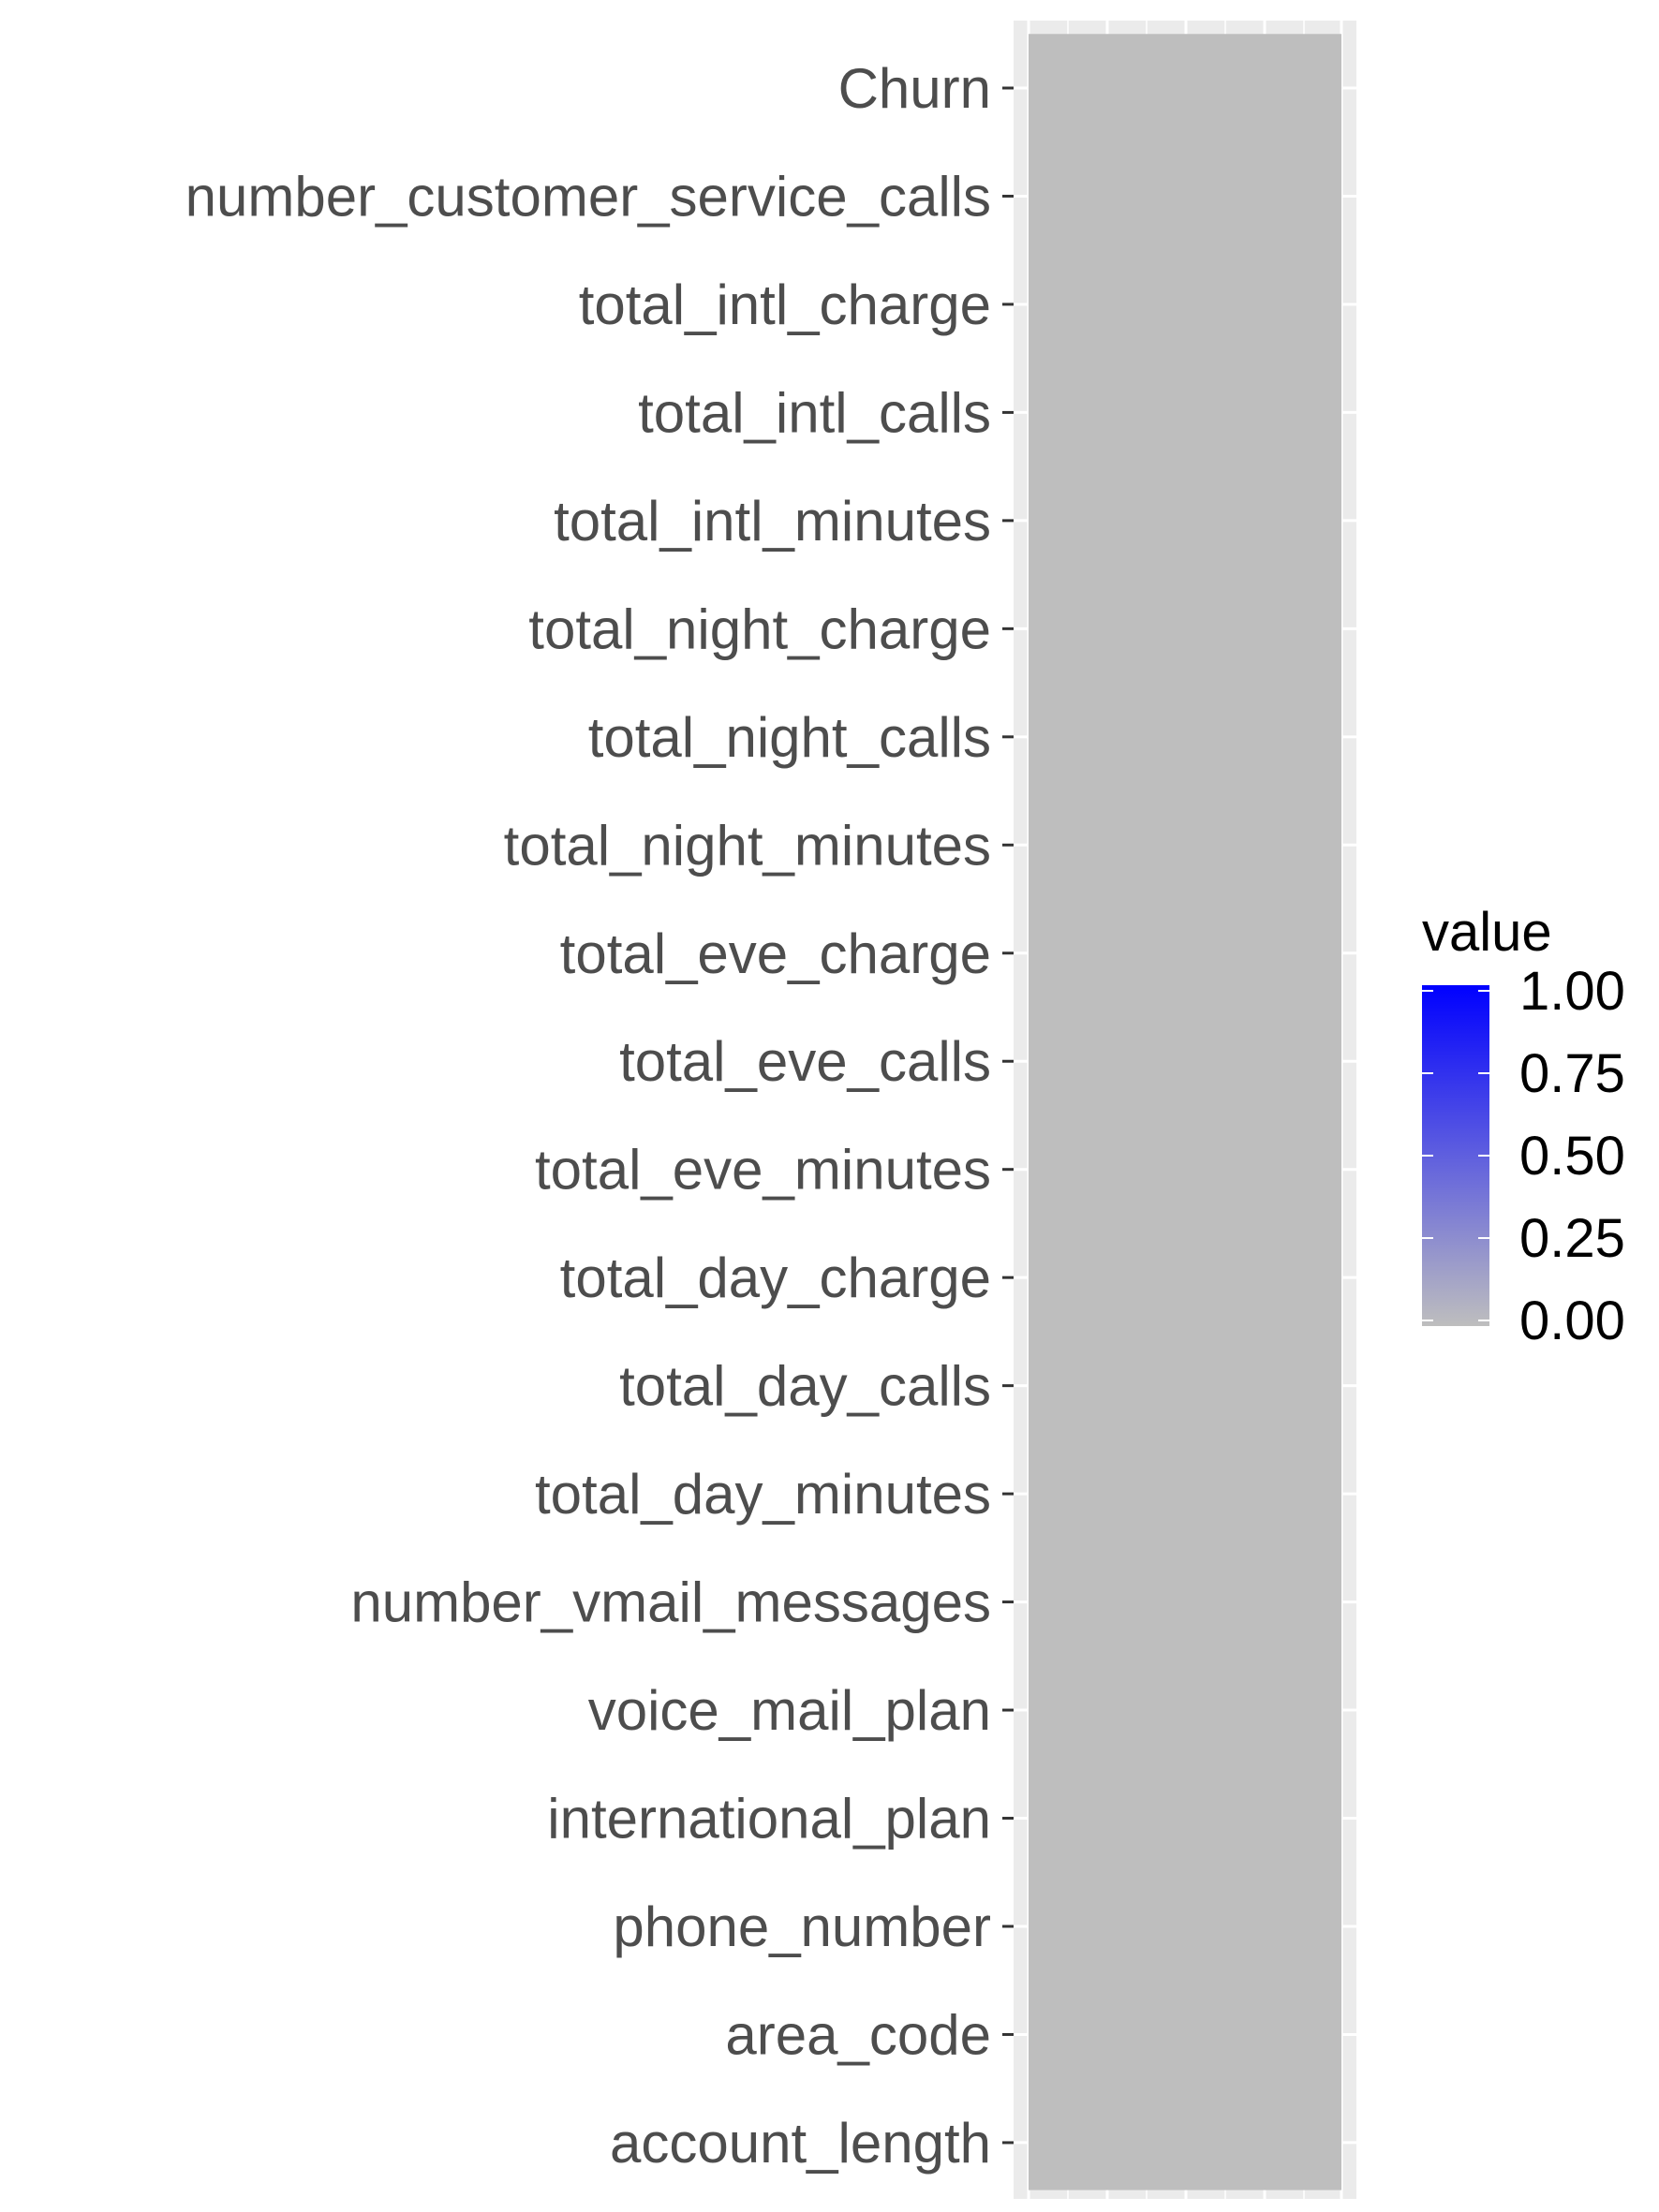  What do you see at coordinates (763, 1171) in the screenshot?
I see `y-tick-label: total_eve_minutes` at bounding box center [763, 1171].